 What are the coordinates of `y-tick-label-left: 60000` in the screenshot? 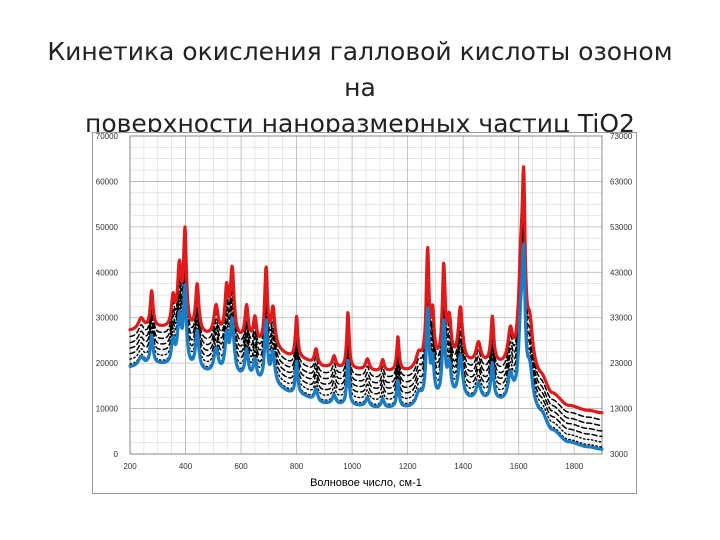 It's located at (107, 181).